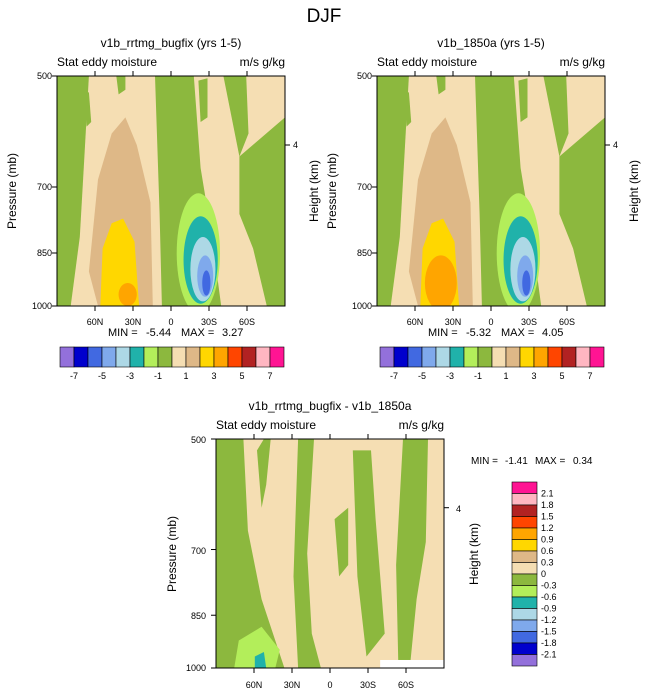  Describe the element at coordinates (547, 517) in the screenshot. I see `colorbar-label: 1.5` at that location.